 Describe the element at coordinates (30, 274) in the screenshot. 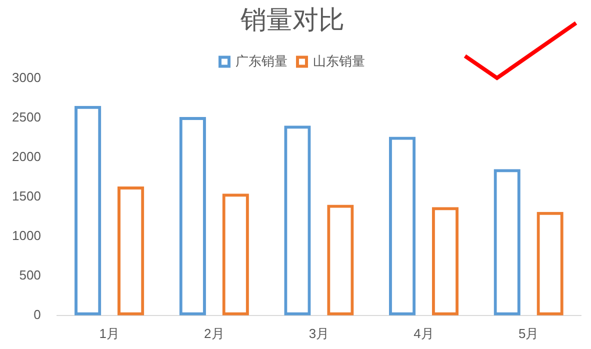

I see `y-tick-label: 500` at that location.